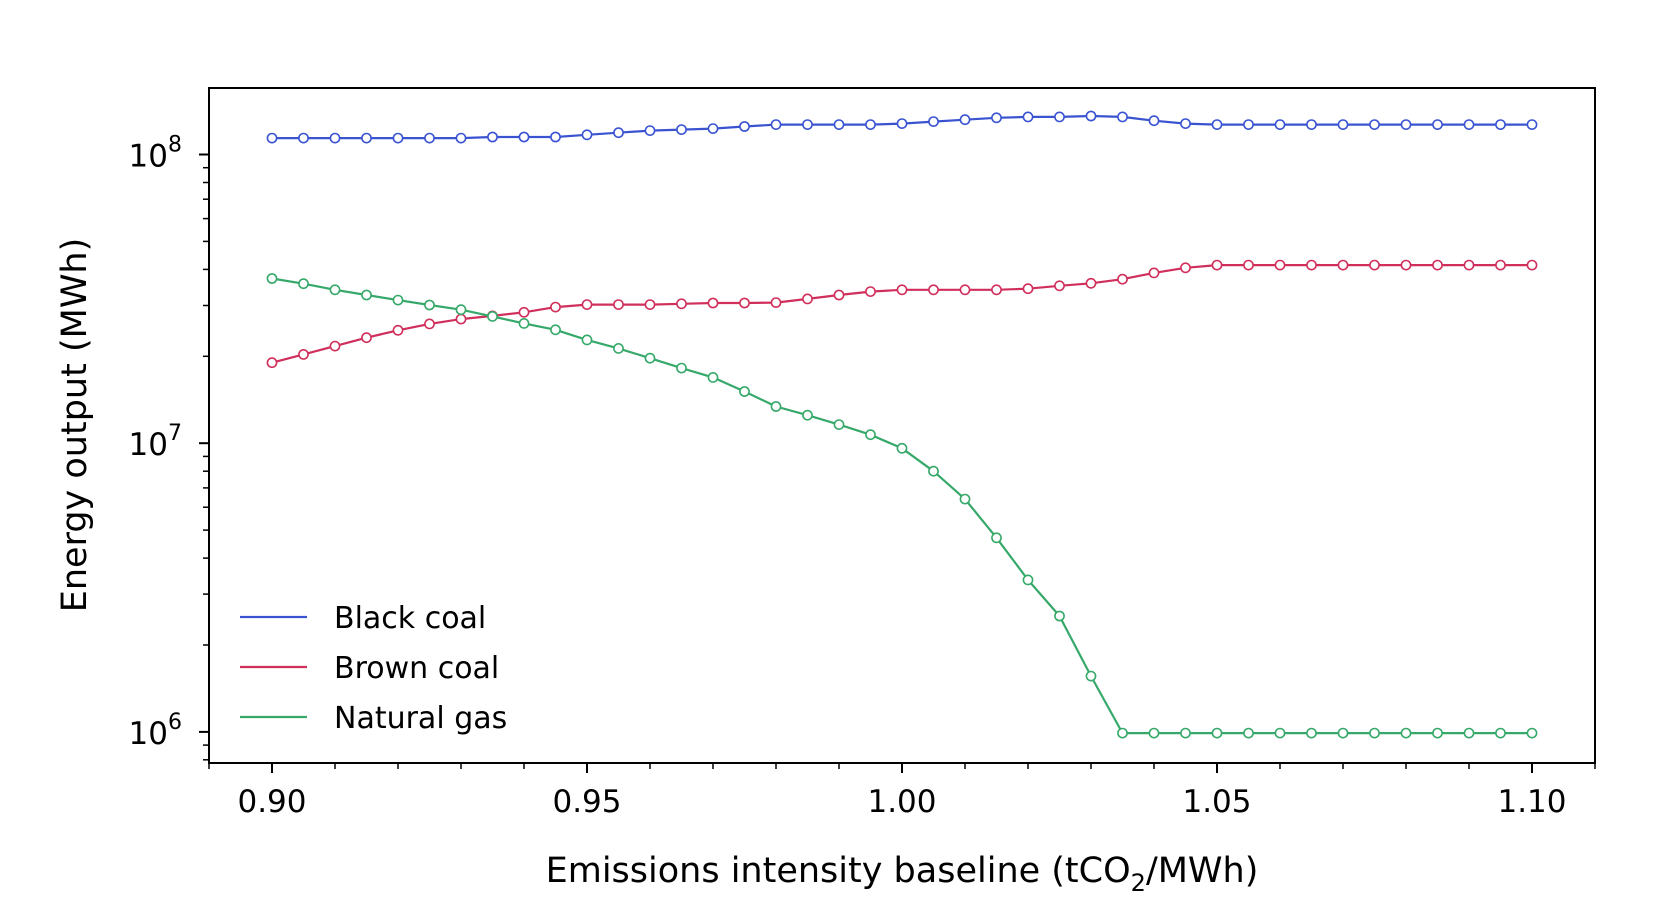 The image size is (1653, 918). Describe the element at coordinates (420, 718) in the screenshot. I see `legend-label: Natural gas` at that location.